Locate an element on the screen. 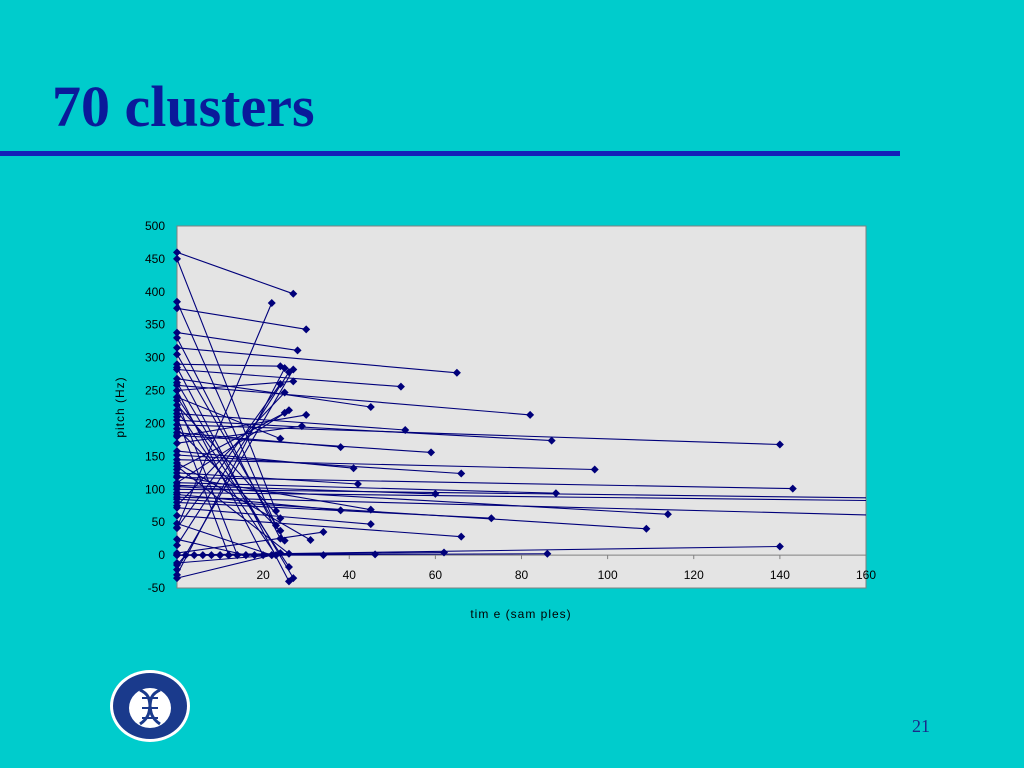  x-tick-label: 20 is located at coordinates (263, 575).